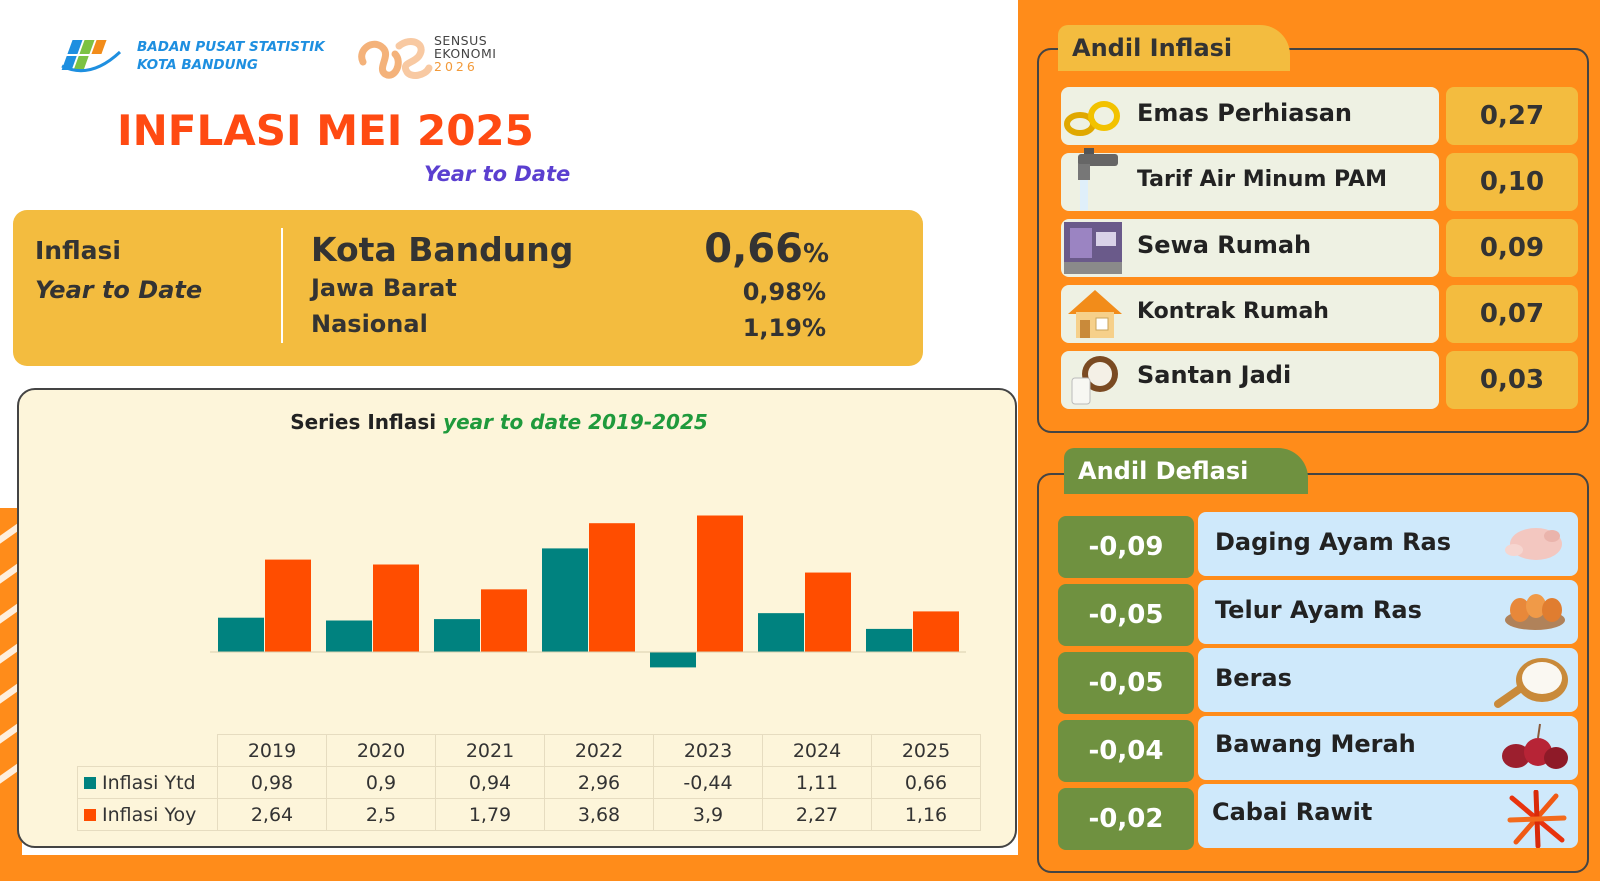  What do you see at coordinates (1126, 819) in the screenshot?
I see `deflasi-value-4: -0,02` at bounding box center [1126, 819].